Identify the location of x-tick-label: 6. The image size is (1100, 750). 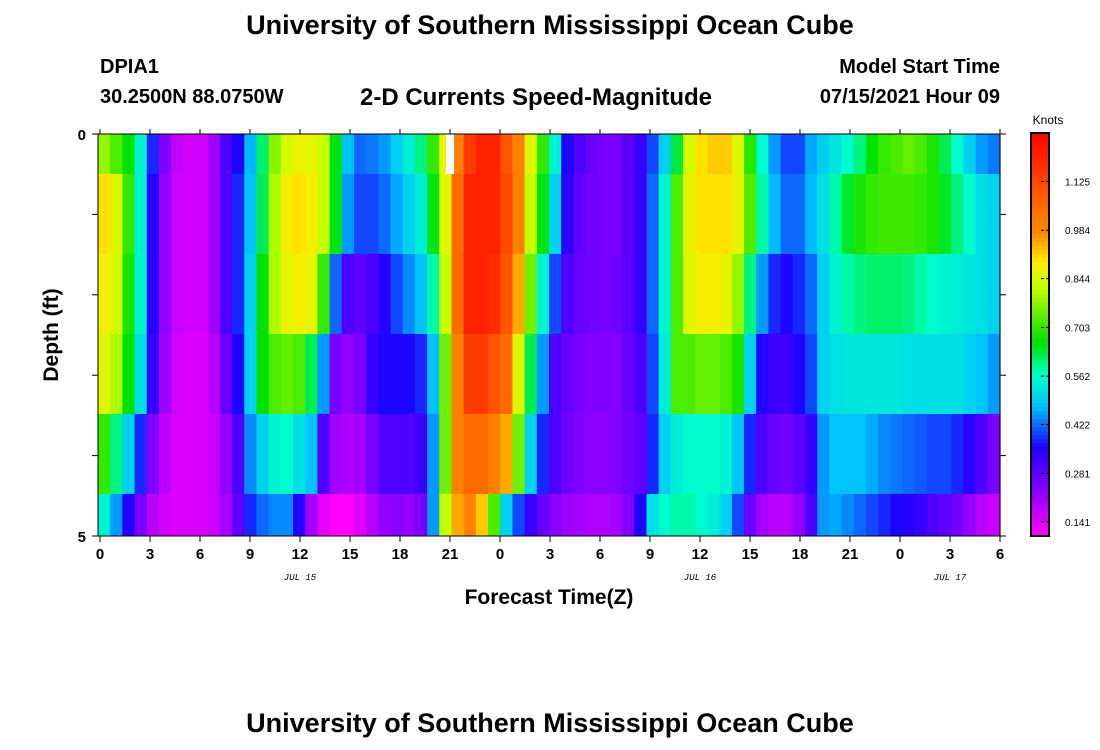
(600, 554).